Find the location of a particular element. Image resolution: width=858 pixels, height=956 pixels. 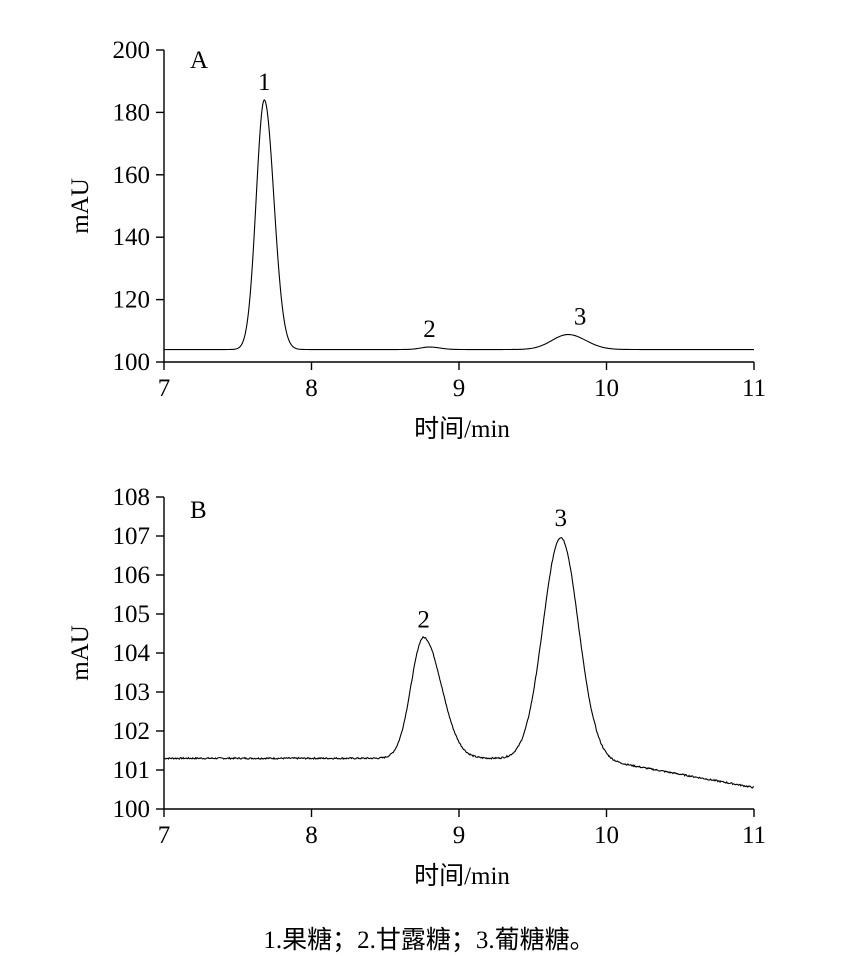

panel-a-peak-labels: 1 2 3 is located at coordinates (422, 206).